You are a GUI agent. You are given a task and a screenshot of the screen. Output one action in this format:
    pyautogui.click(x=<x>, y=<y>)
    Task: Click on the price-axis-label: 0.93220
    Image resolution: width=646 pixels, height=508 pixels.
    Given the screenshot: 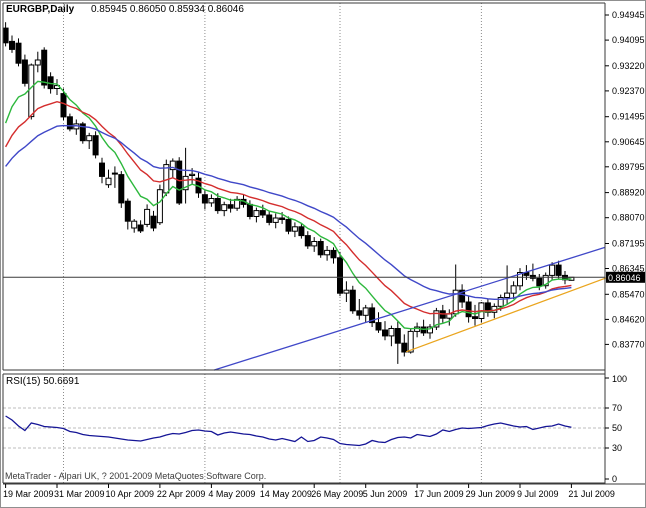 What is the action you would take?
    pyautogui.click(x=628, y=66)
    